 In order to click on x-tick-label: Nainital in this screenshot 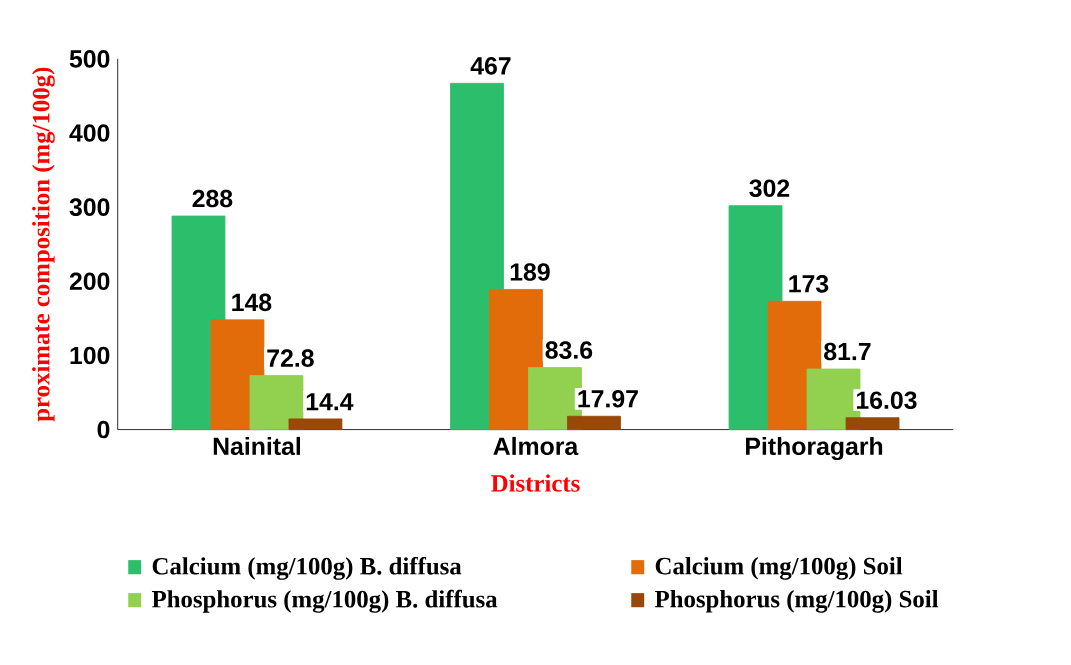, I will do `click(257, 446)`.